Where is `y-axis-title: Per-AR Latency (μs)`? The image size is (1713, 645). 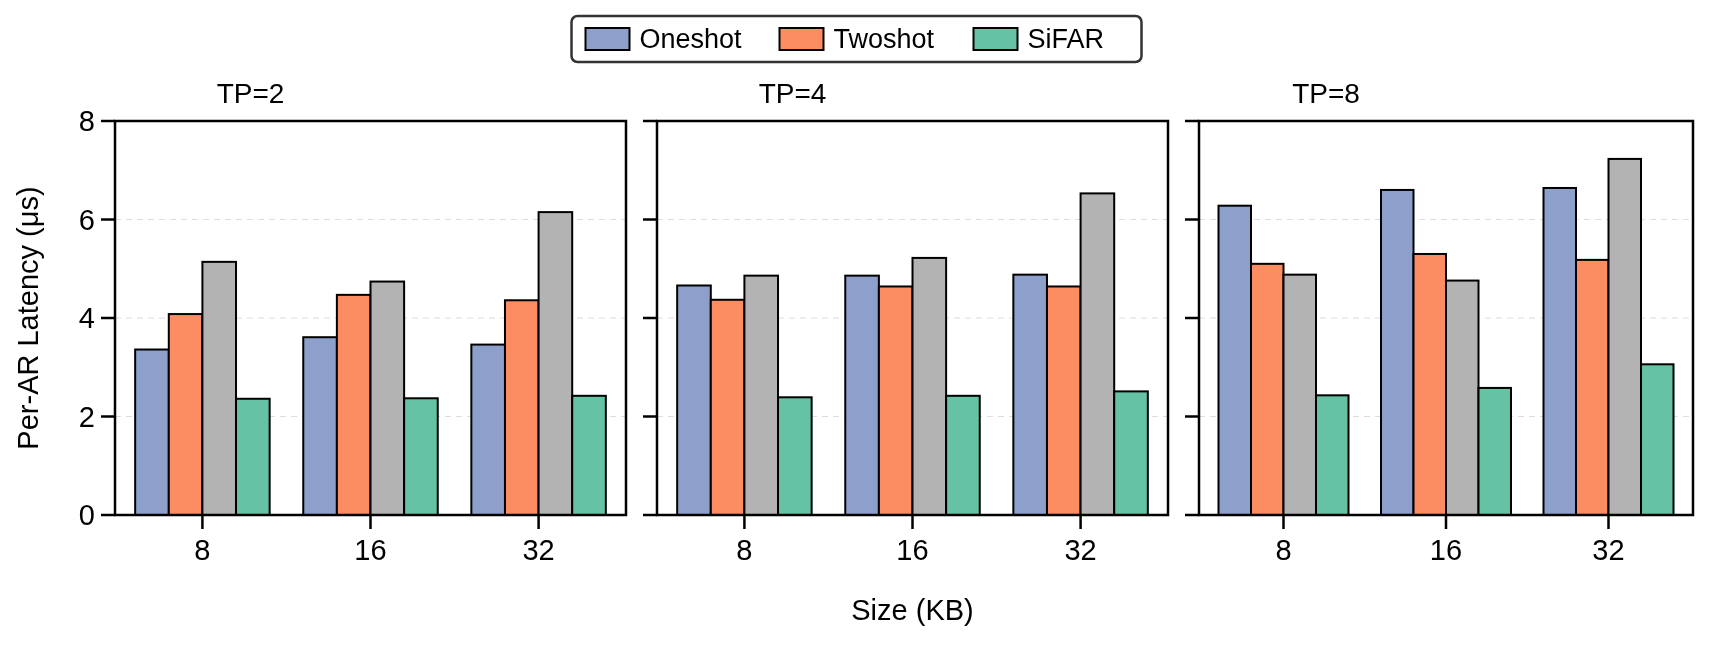
y-axis-title: Per-AR Latency (μs) is located at coordinates (28, 318).